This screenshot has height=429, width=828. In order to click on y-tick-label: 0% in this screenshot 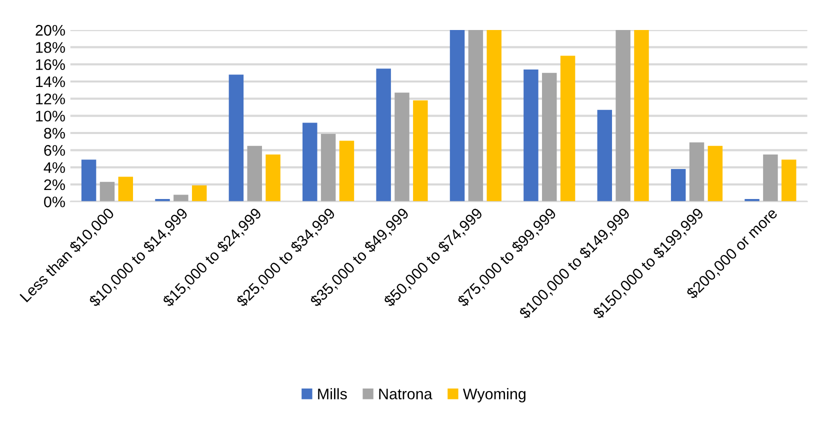, I will do `click(54, 202)`.